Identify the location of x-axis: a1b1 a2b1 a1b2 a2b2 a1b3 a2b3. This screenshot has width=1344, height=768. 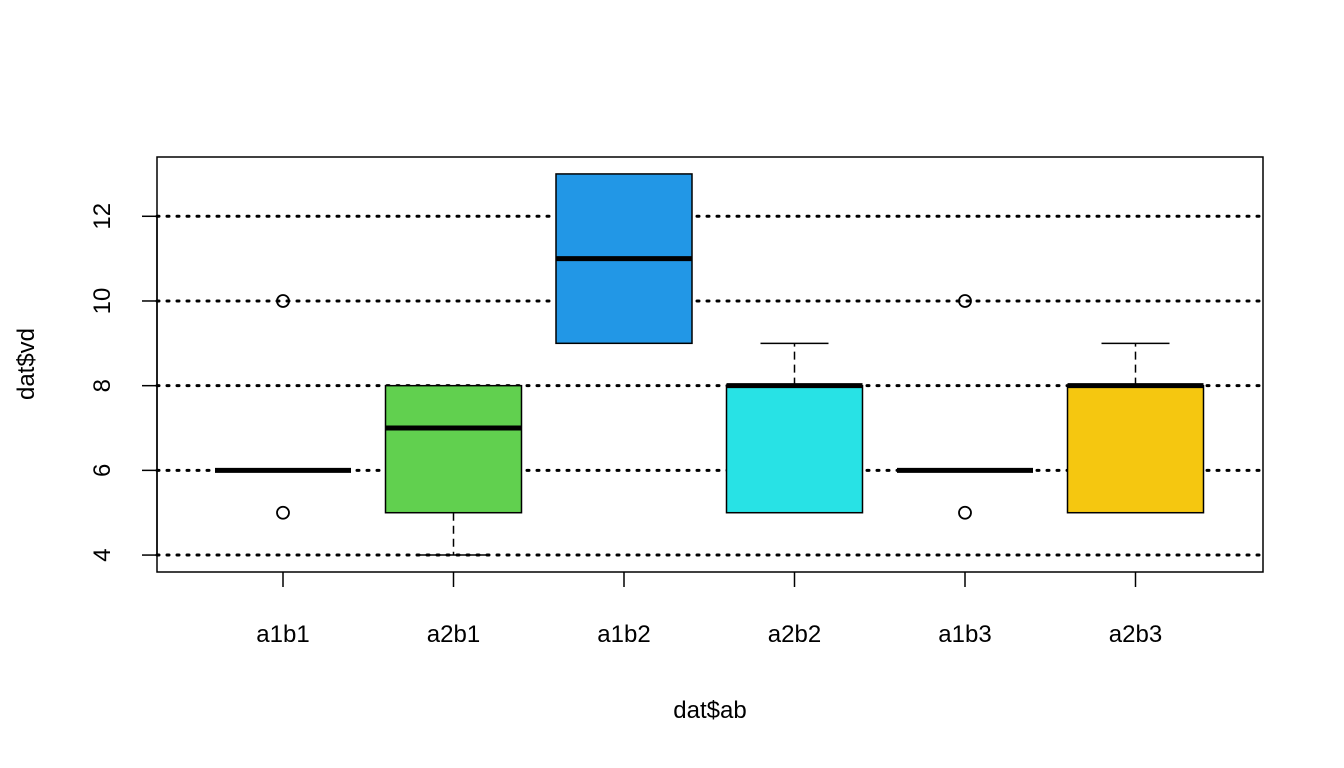
(709, 610).